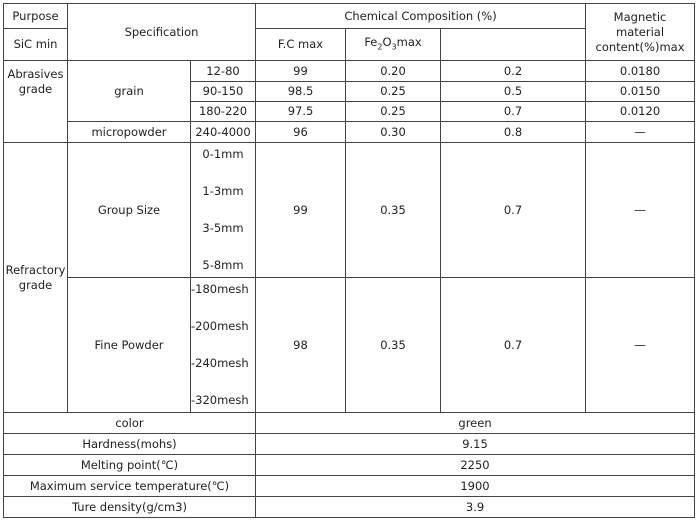 The width and height of the screenshot is (697, 523). I want to click on cell-text: Fine Powder, so click(129, 344).